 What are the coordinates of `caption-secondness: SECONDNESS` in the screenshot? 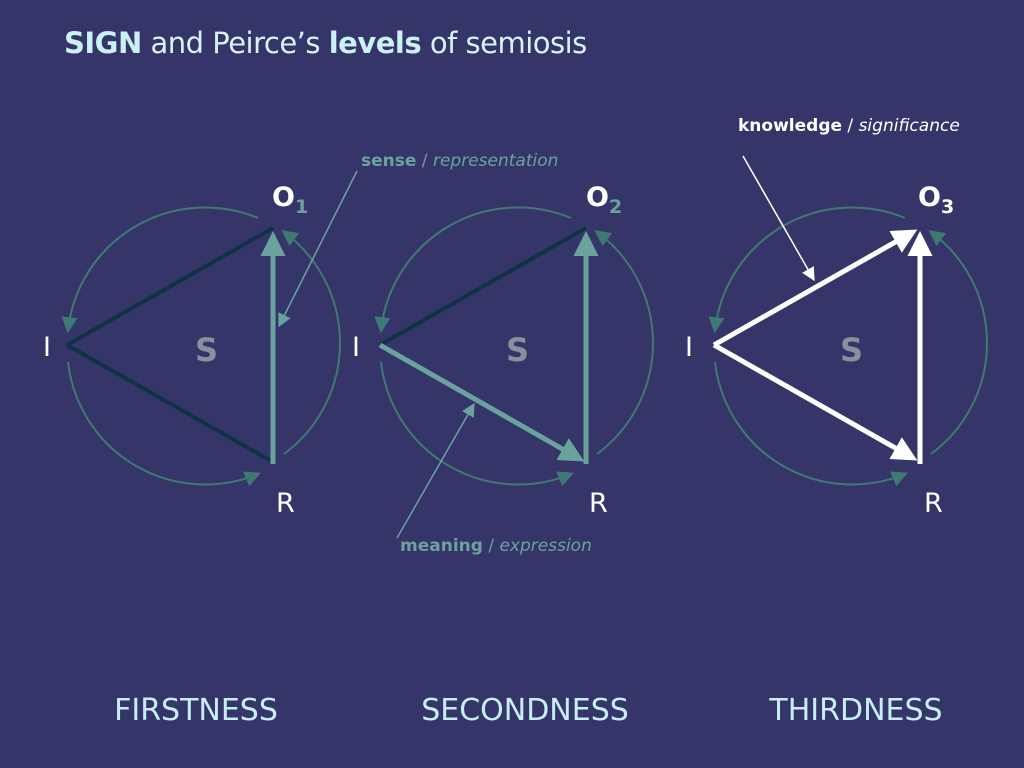 It's located at (525, 710).